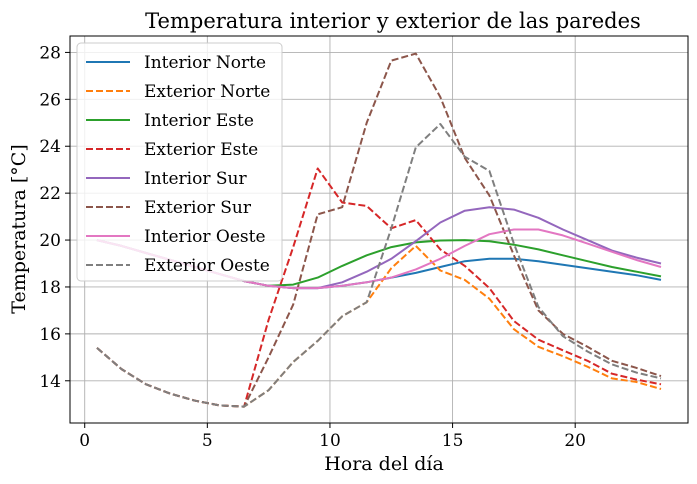 Image resolution: width=697 pixels, height=484 pixels. I want to click on legend-label-5: Exterior Sur, so click(198, 208).